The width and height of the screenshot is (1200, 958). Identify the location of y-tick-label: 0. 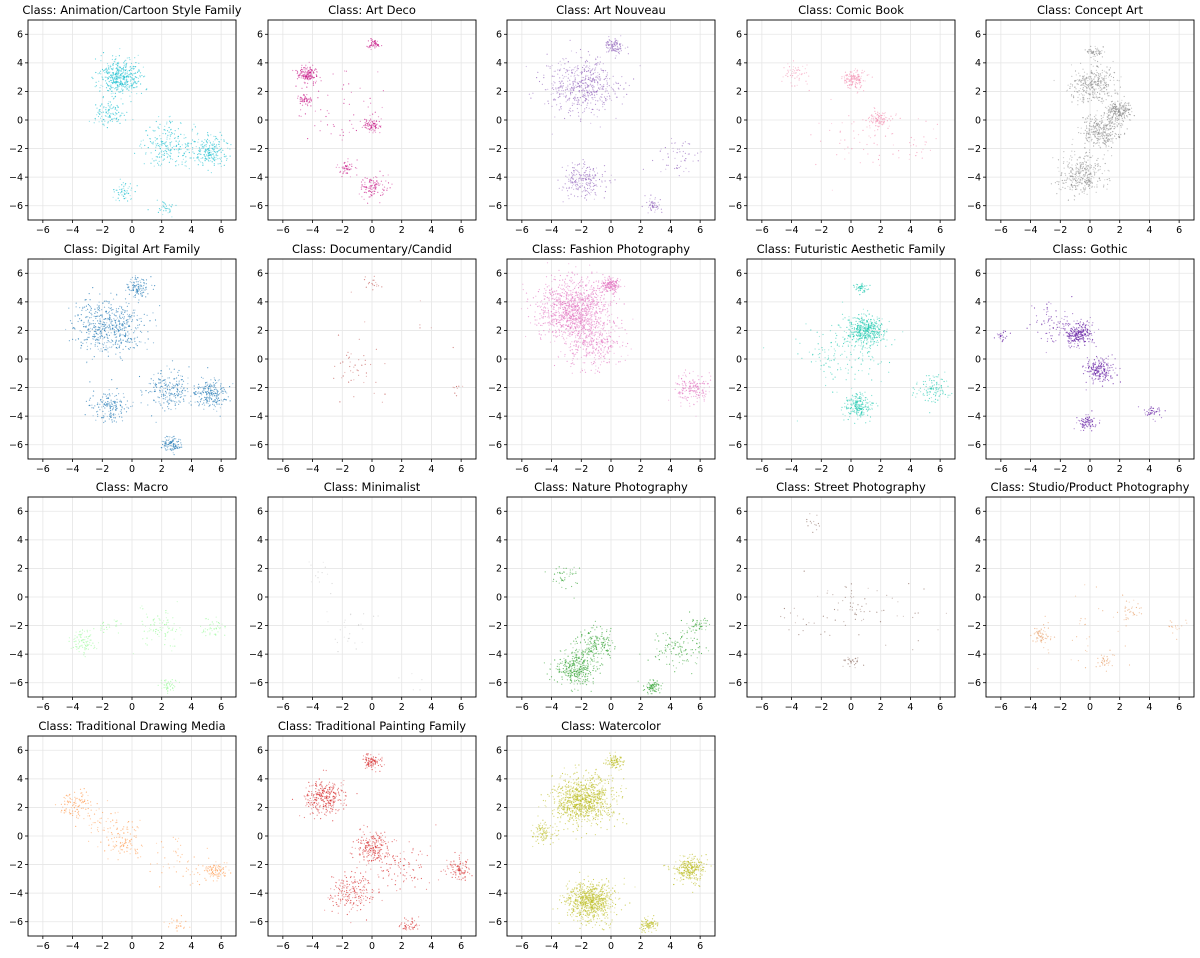
(20, 120).